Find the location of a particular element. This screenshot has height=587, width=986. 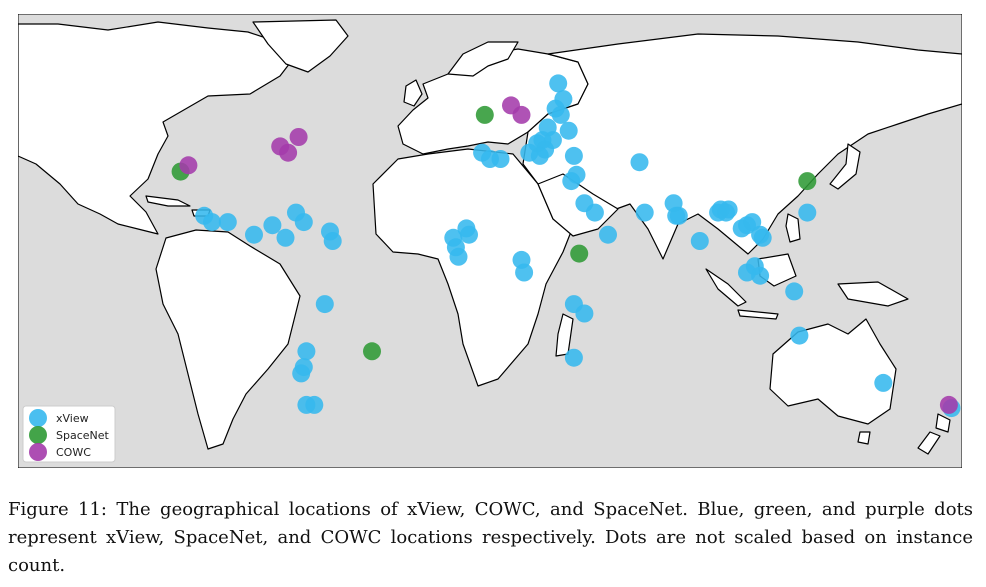

legend: xView SpaceNet COWC is located at coordinates (69, 434).